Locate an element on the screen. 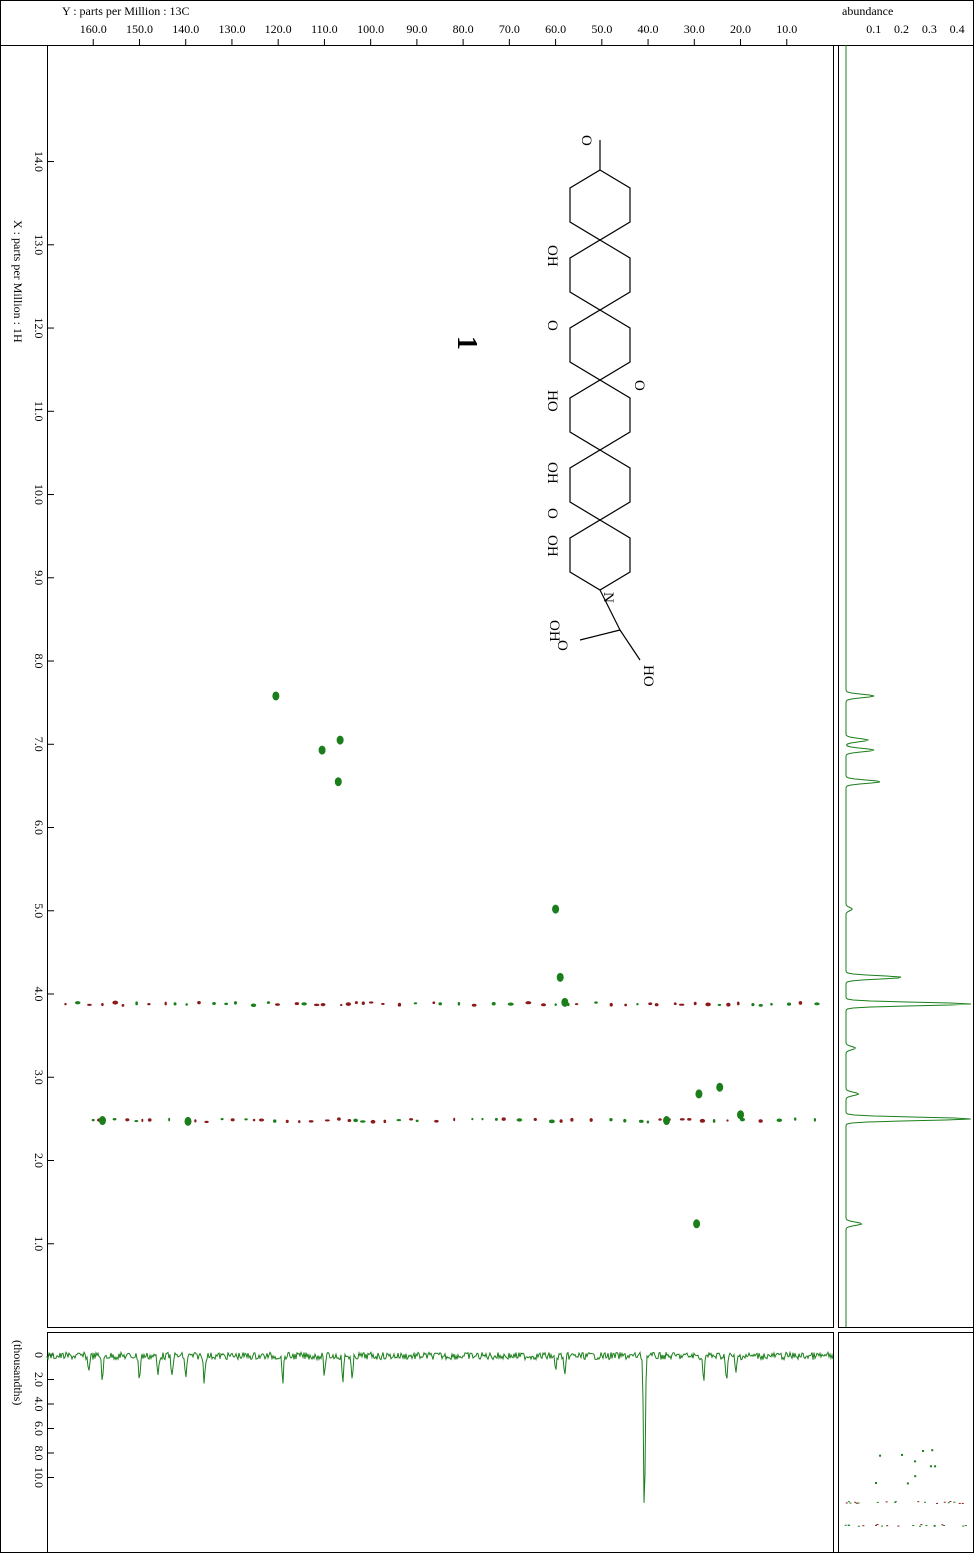 The width and height of the screenshot is (974, 1553). corner-panel-frame is located at coordinates (906, 1442).